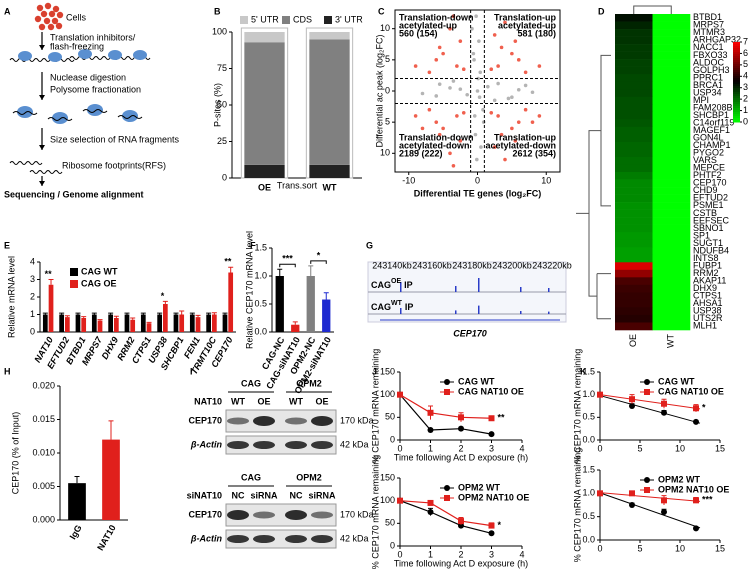  What do you see at coordinates (633, 340) in the screenshot?
I see `column-label: OE` at bounding box center [633, 340].